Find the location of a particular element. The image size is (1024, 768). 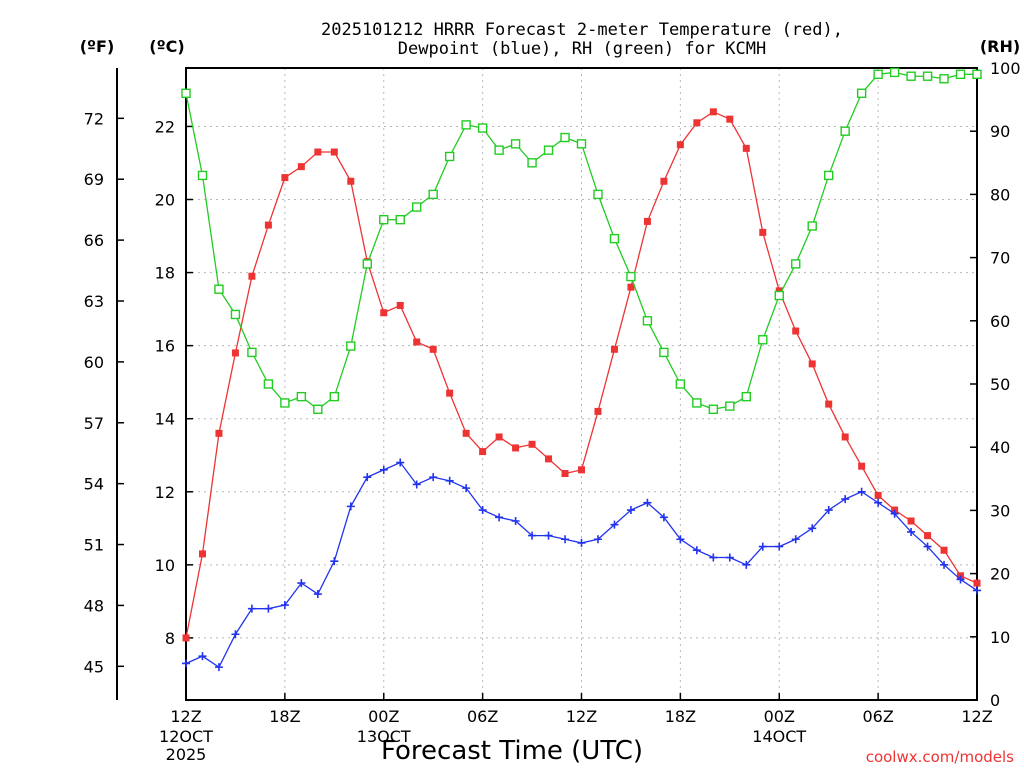

rh-tick-label: 50 is located at coordinates (1000, 384).